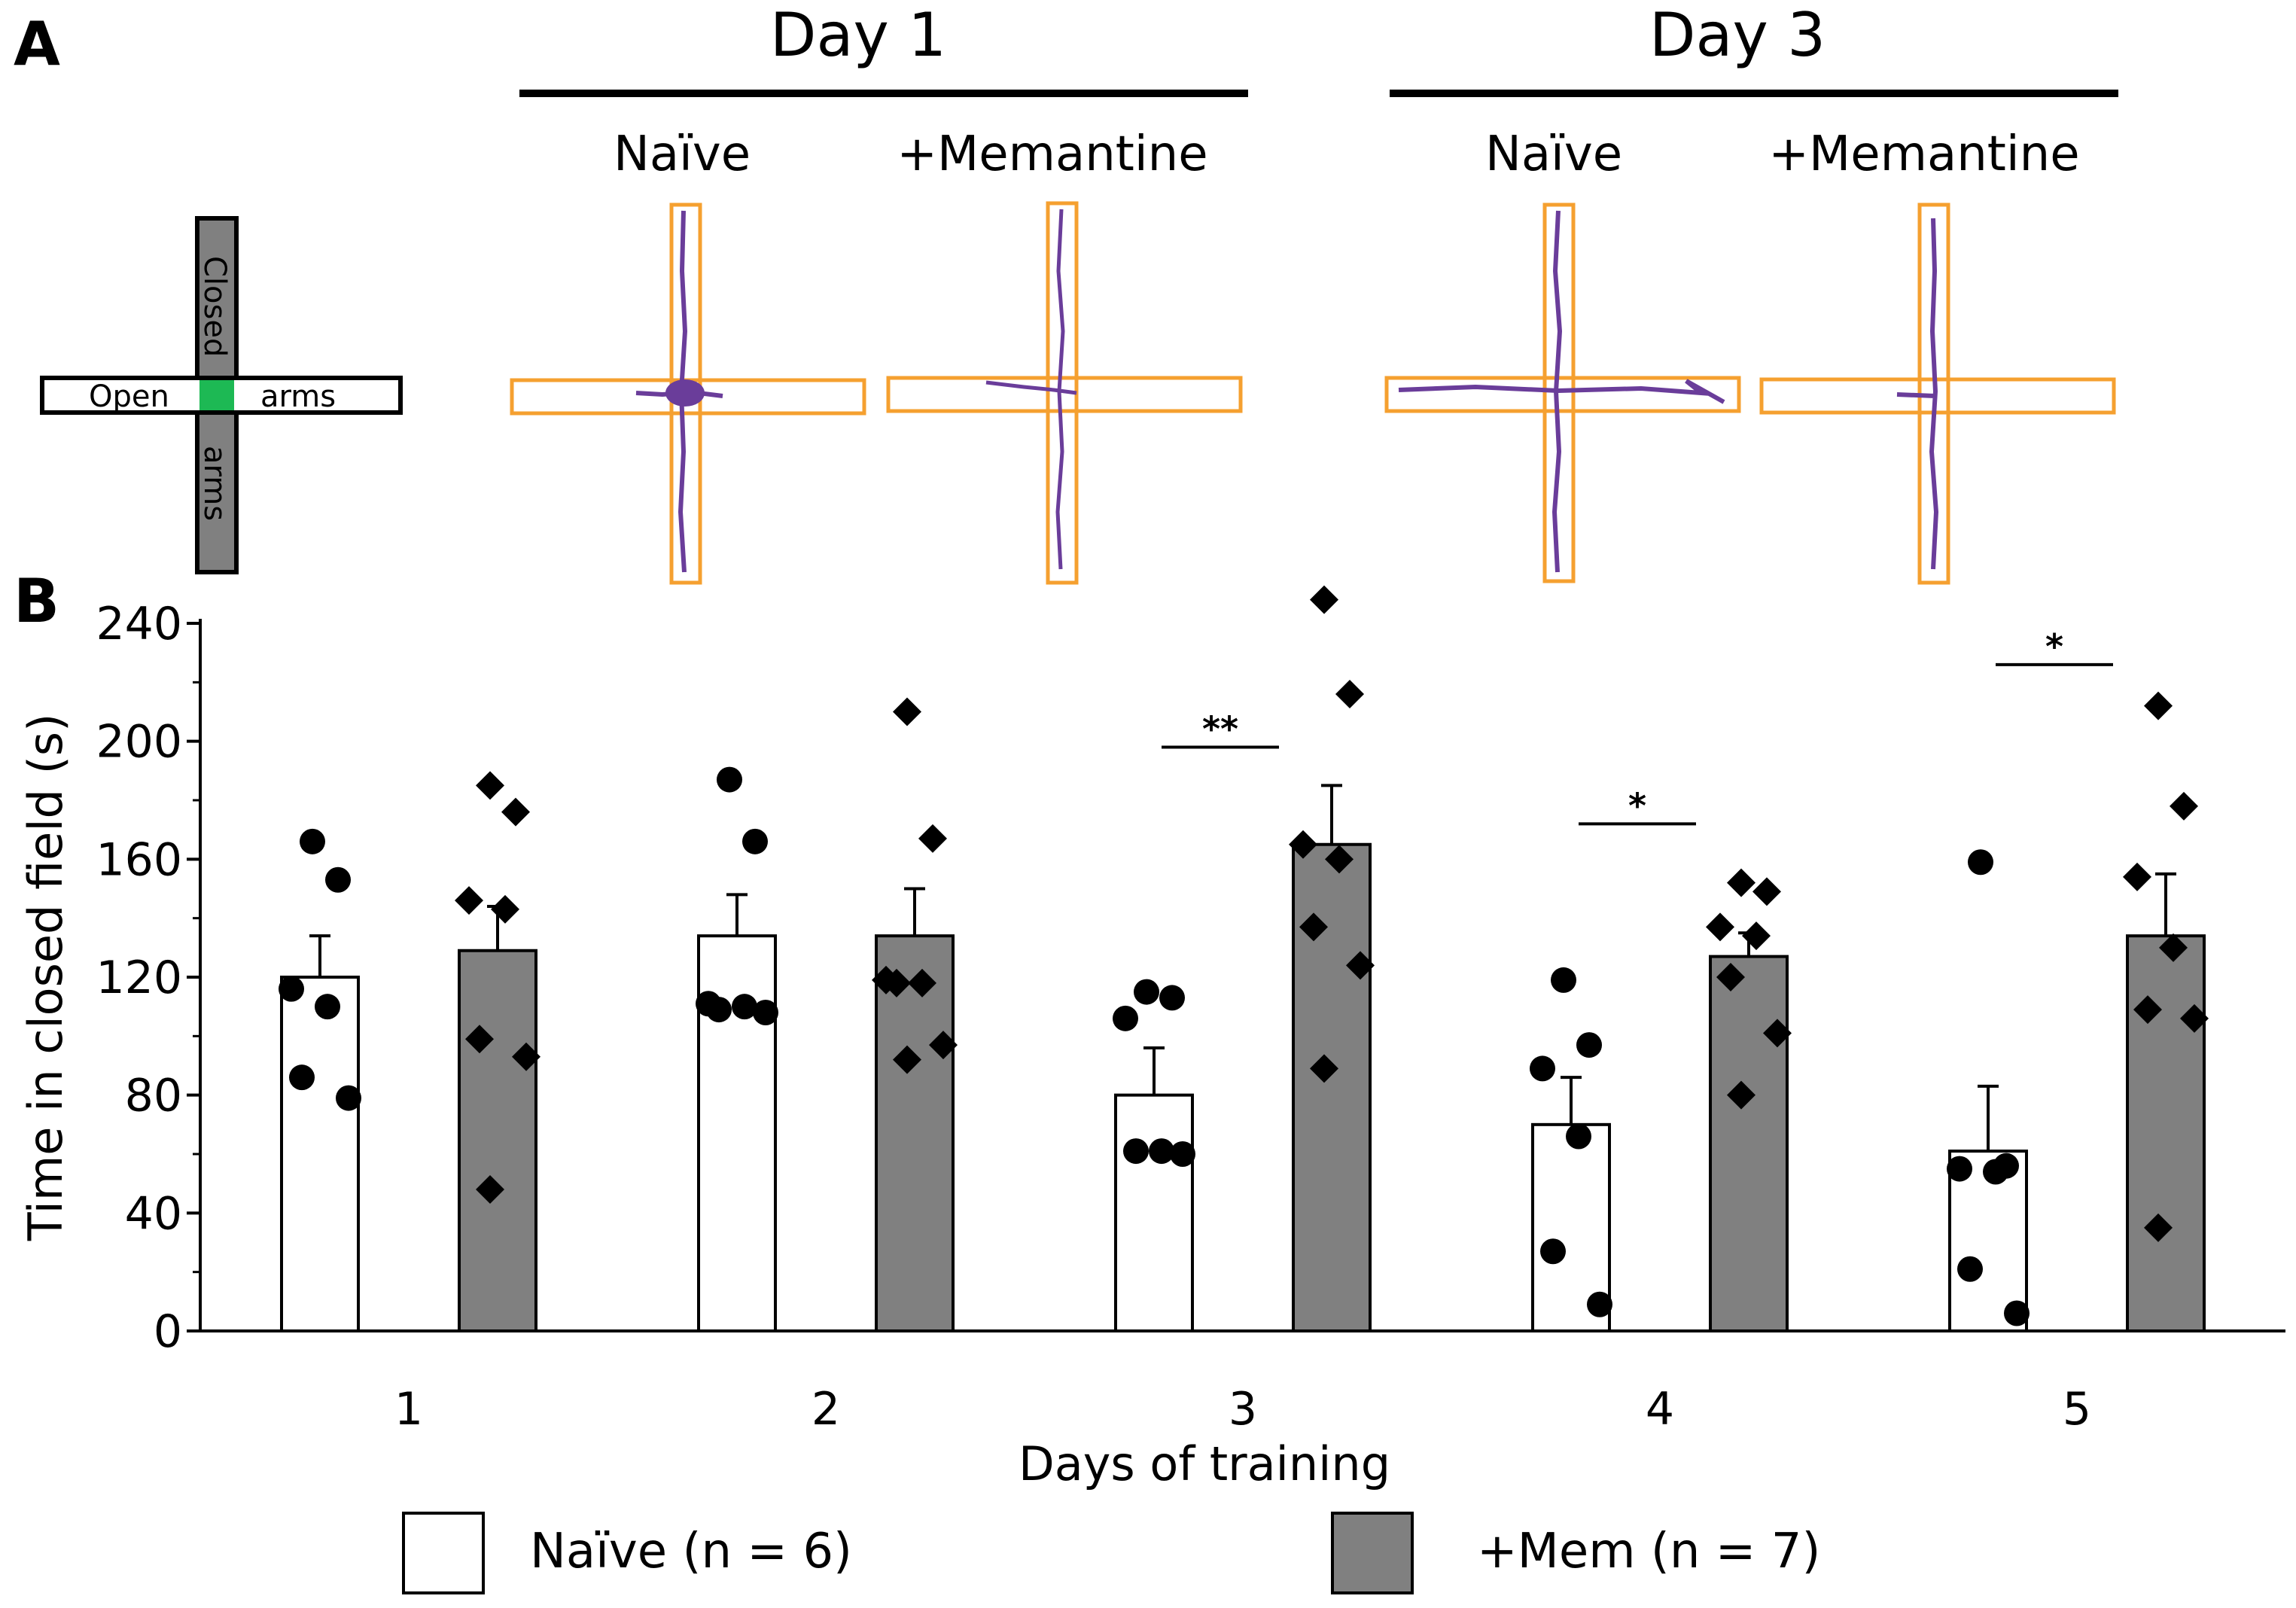 The image size is (2296, 1608). I want to click on y-tick-label: 40, so click(153, 1213).